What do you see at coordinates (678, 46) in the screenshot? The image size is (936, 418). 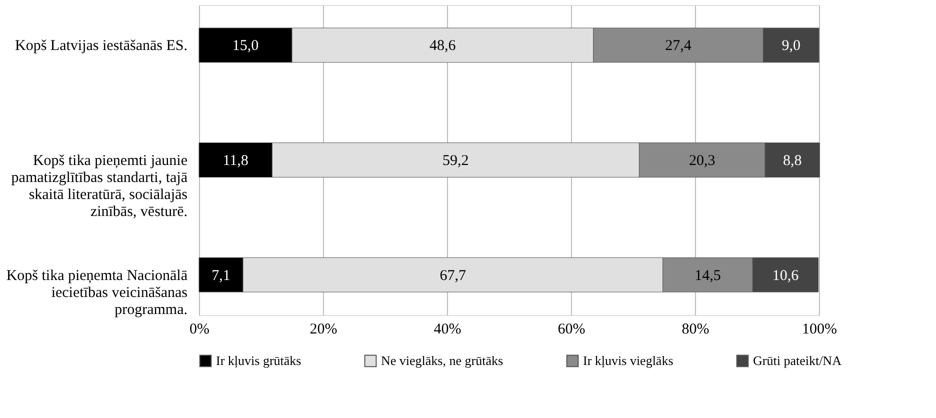 I see `data-label: 27,4` at bounding box center [678, 46].